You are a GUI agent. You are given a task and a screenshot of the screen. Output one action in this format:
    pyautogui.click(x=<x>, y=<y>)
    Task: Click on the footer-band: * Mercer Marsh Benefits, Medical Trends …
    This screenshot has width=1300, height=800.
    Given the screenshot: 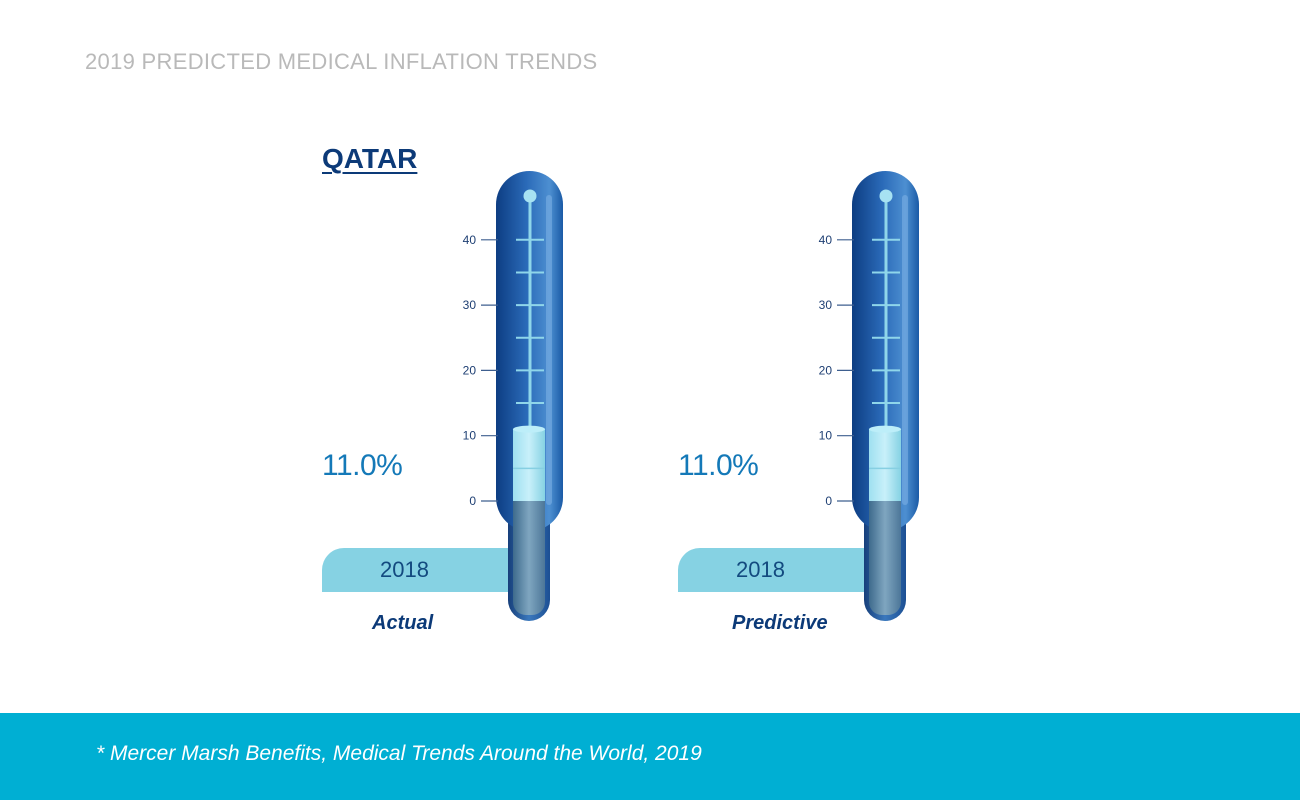 What is the action you would take?
    pyautogui.click(x=650, y=756)
    